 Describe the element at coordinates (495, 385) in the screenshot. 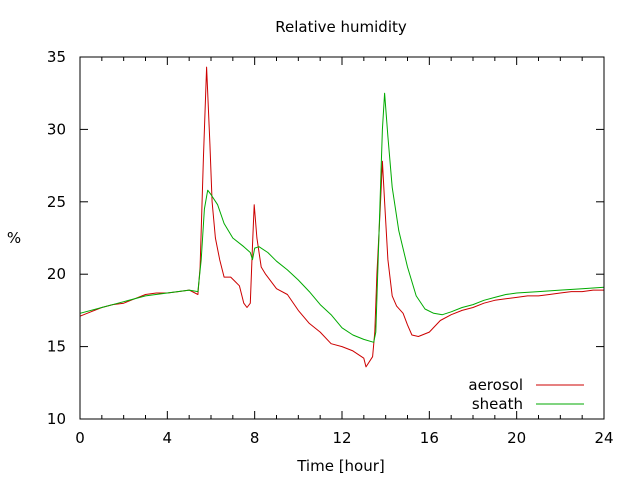

I see `legend-label-aerosol: aerosol` at that location.